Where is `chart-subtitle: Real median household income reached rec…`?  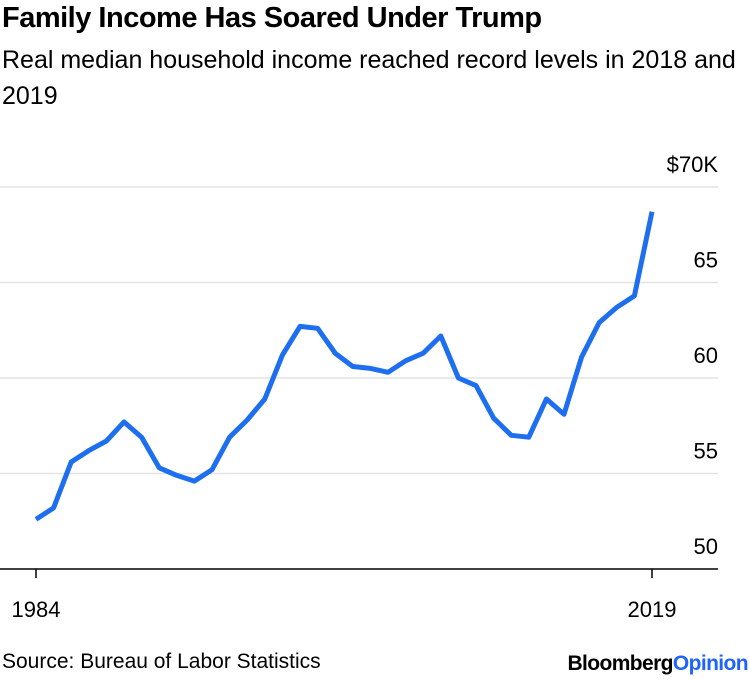 chart-subtitle: Real median household income reached rec… is located at coordinates (369, 78).